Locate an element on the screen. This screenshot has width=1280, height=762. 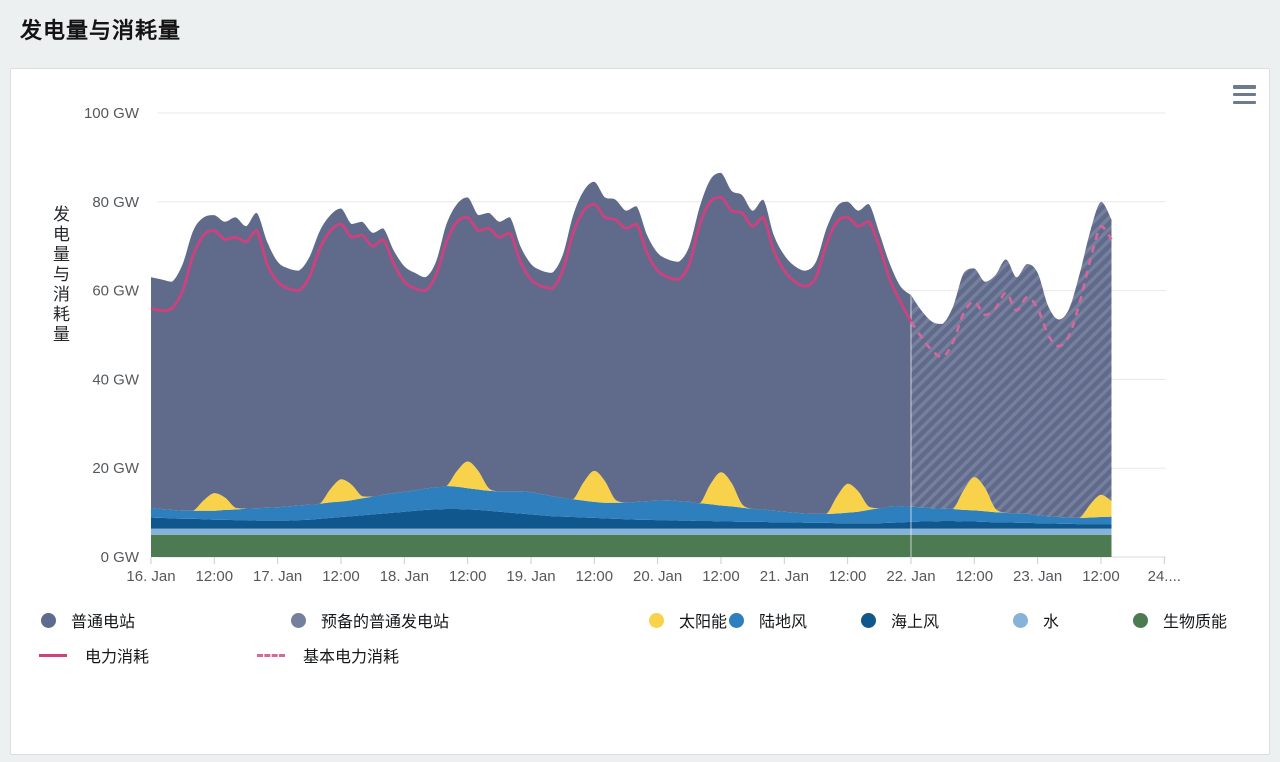
legend-item-hydro: 水 is located at coordinates (1036, 620).